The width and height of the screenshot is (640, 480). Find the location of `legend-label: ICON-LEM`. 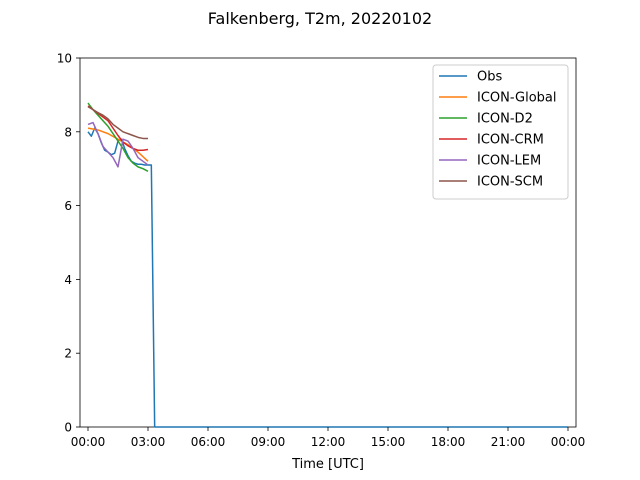

legend-label: ICON-LEM is located at coordinates (509, 161).